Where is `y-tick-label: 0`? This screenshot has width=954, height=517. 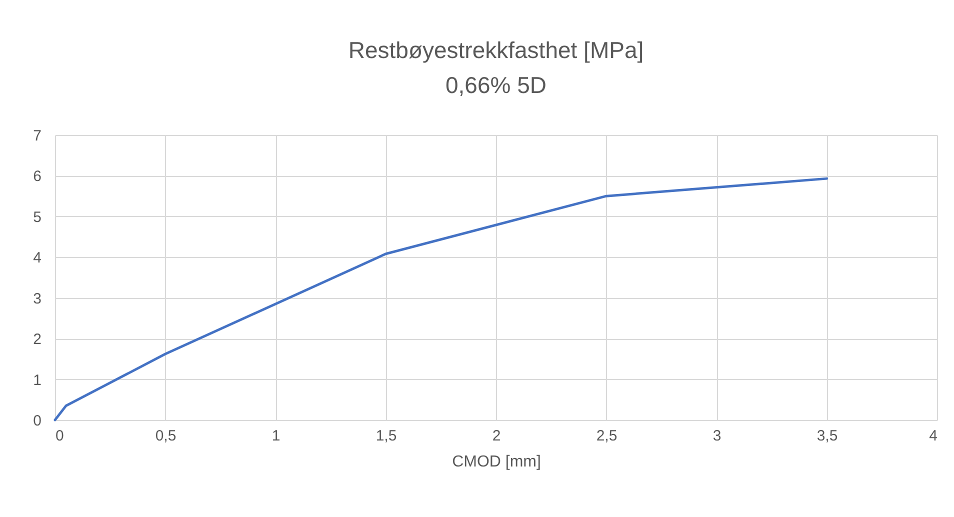 y-tick-label: 0 is located at coordinates (37, 421).